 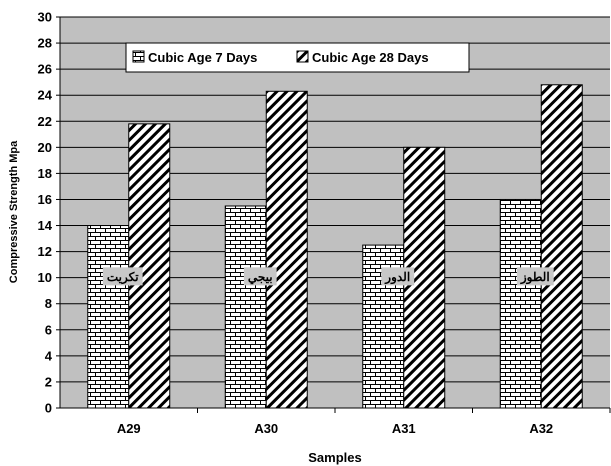 What do you see at coordinates (370, 57) in the screenshot?
I see `legend-label-28-days: Cubic Age 28 Days` at bounding box center [370, 57].